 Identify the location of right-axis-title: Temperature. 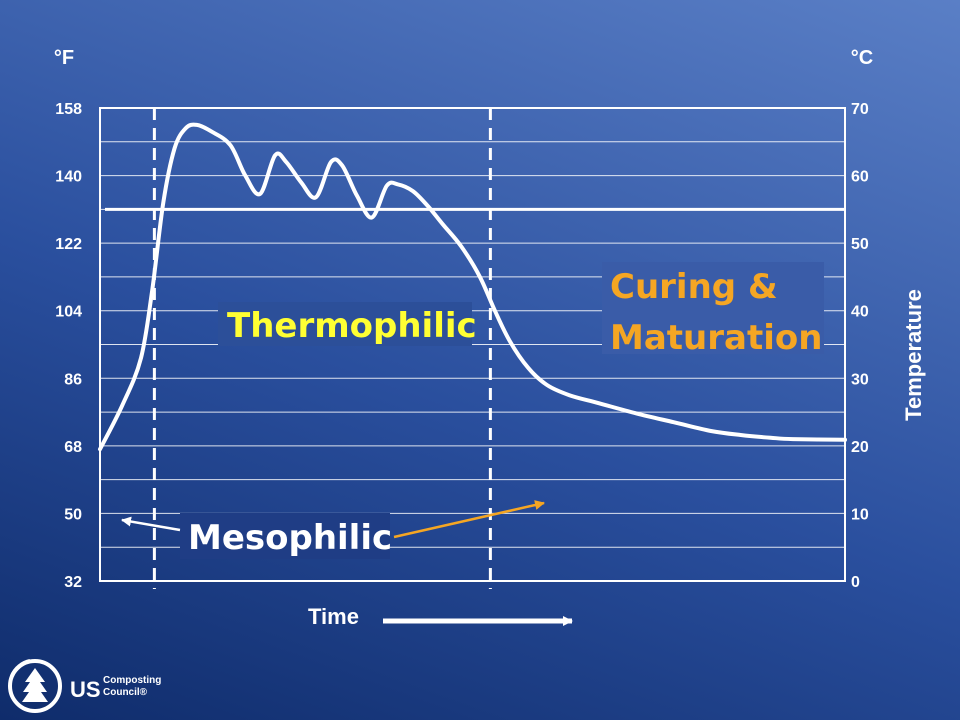
(913, 355).